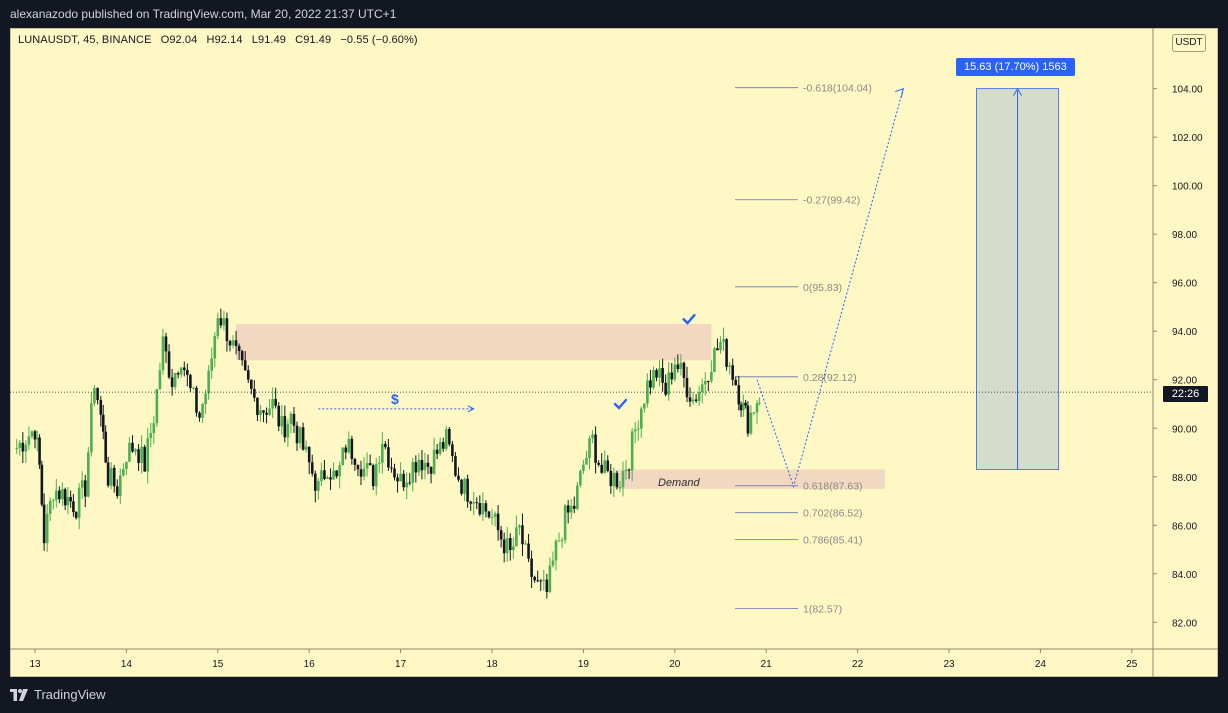  What do you see at coordinates (858, 664) in the screenshot?
I see `time-tick-label: 22` at bounding box center [858, 664].